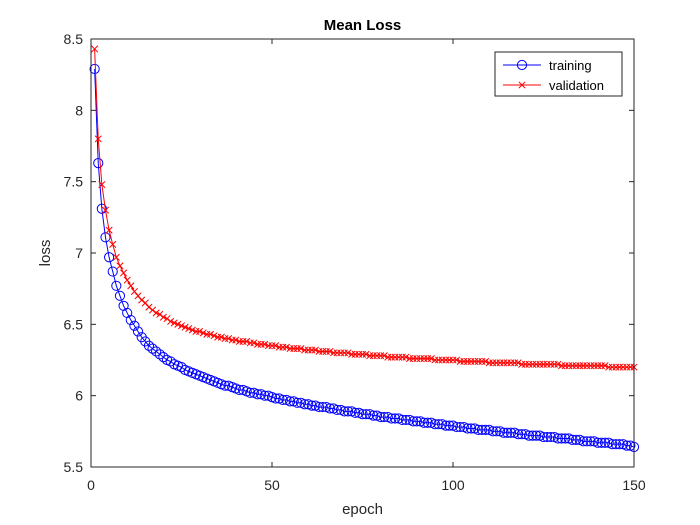  I want to click on y-tick-label: 8, so click(79, 110).